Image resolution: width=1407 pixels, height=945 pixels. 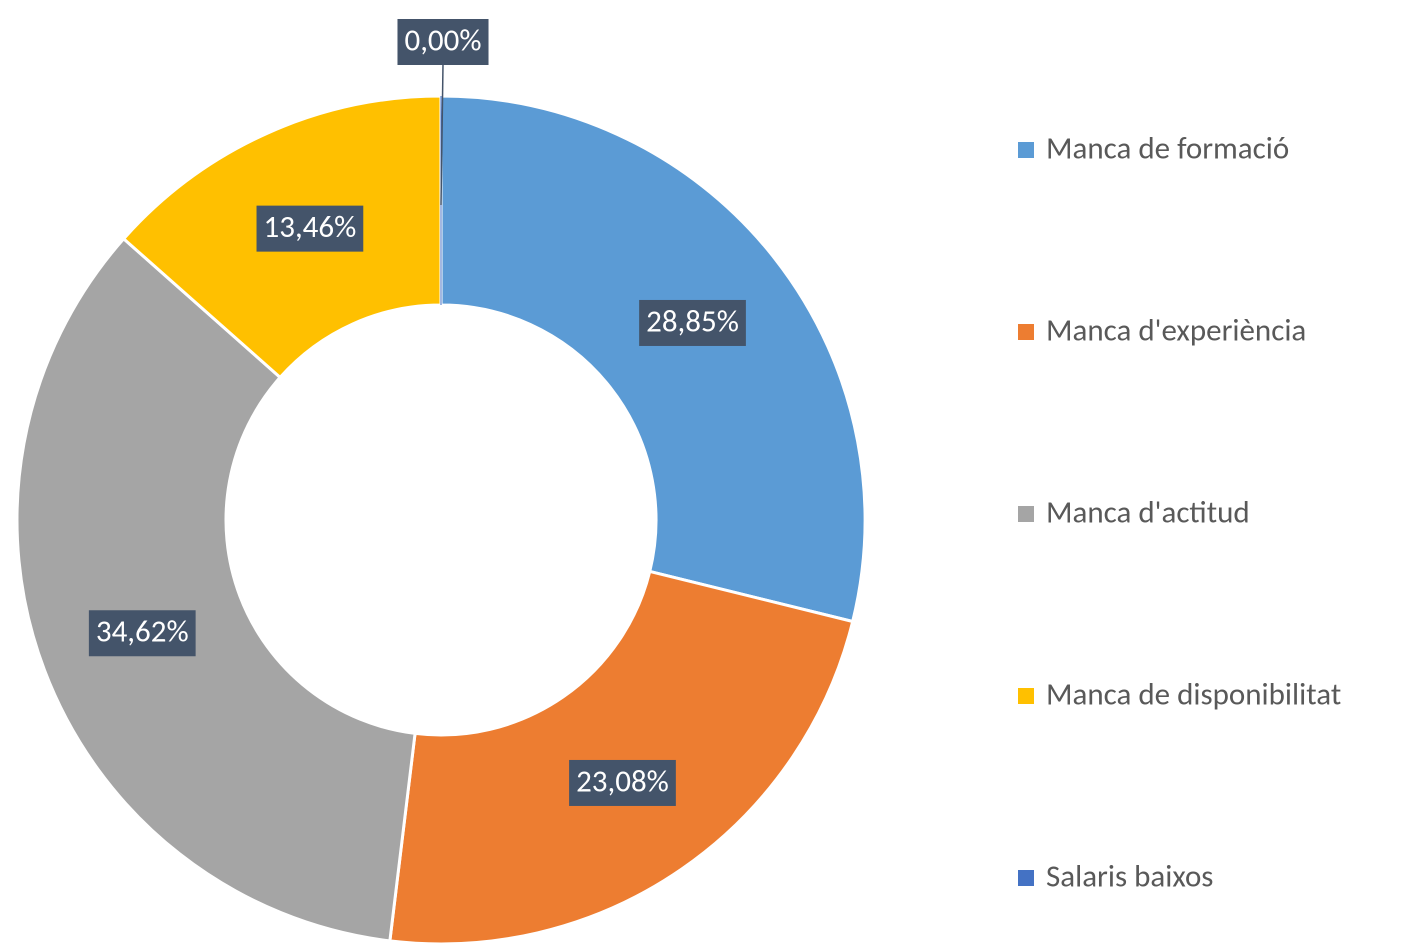 I want to click on data-label: 23,08%, so click(x=622, y=781).